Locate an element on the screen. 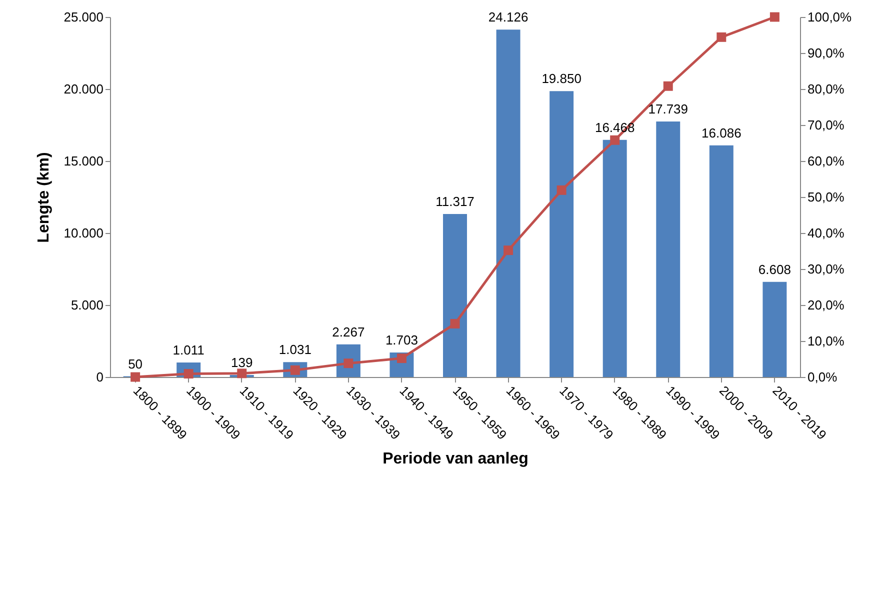 This screenshot has width=878, height=606. y-tick-label: 25.000 is located at coordinates (84, 17).